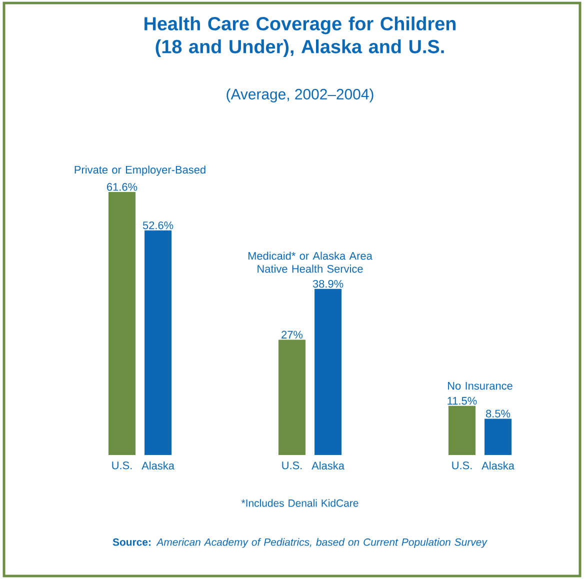 The image size is (587, 579). Describe the element at coordinates (328, 284) in the screenshot. I see `data-label: 38.9%` at that location.